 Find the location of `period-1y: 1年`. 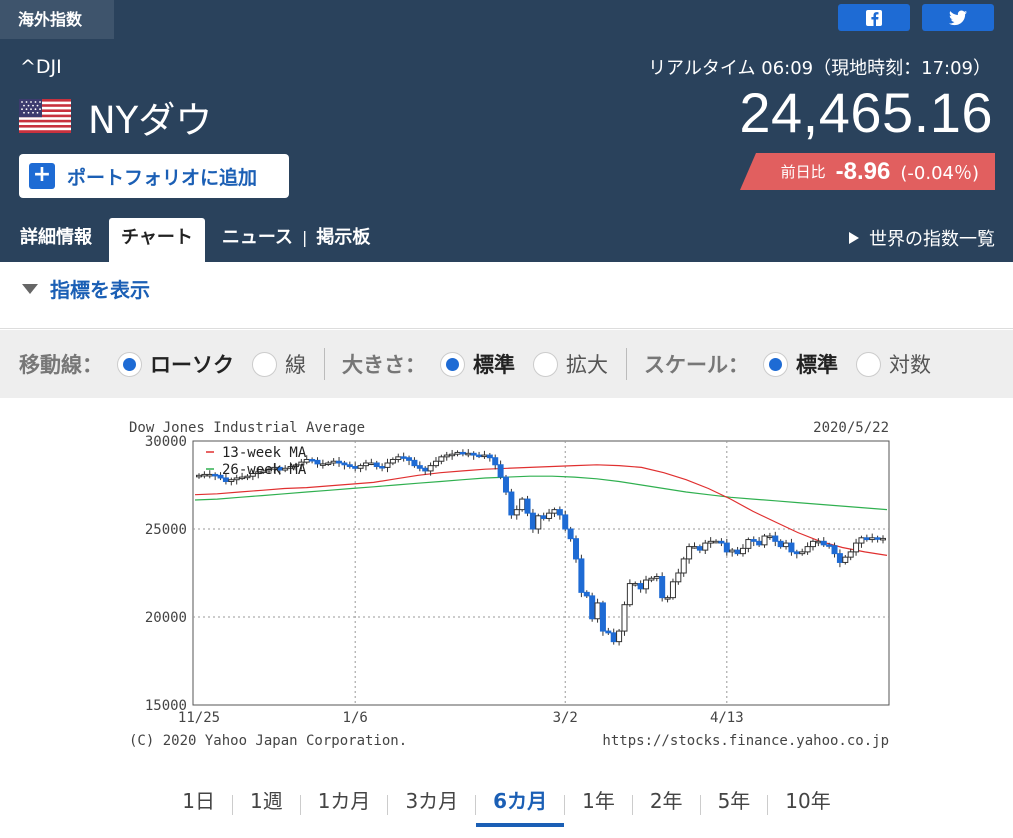

period-1y: 1年 is located at coordinates (598, 801).